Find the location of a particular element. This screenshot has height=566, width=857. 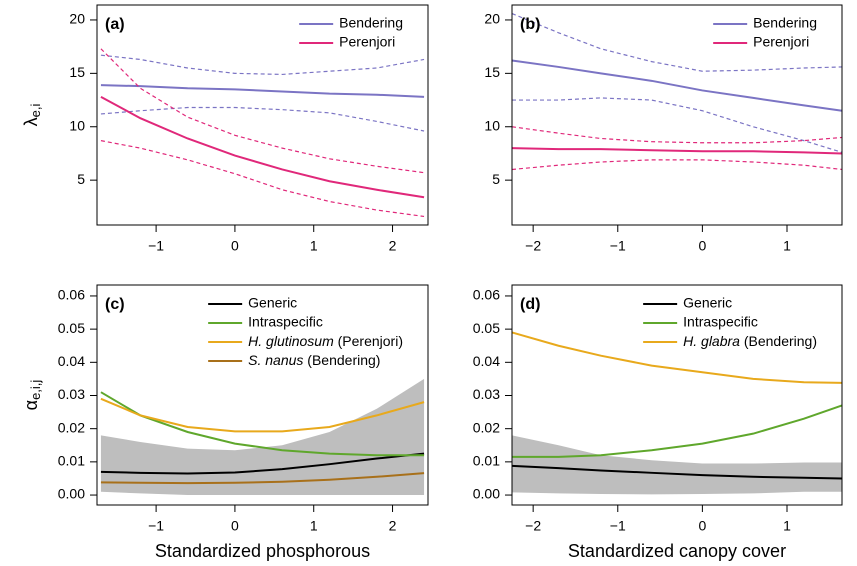

x-axis-label: Standardized phosphorous is located at coordinates (262, 551).